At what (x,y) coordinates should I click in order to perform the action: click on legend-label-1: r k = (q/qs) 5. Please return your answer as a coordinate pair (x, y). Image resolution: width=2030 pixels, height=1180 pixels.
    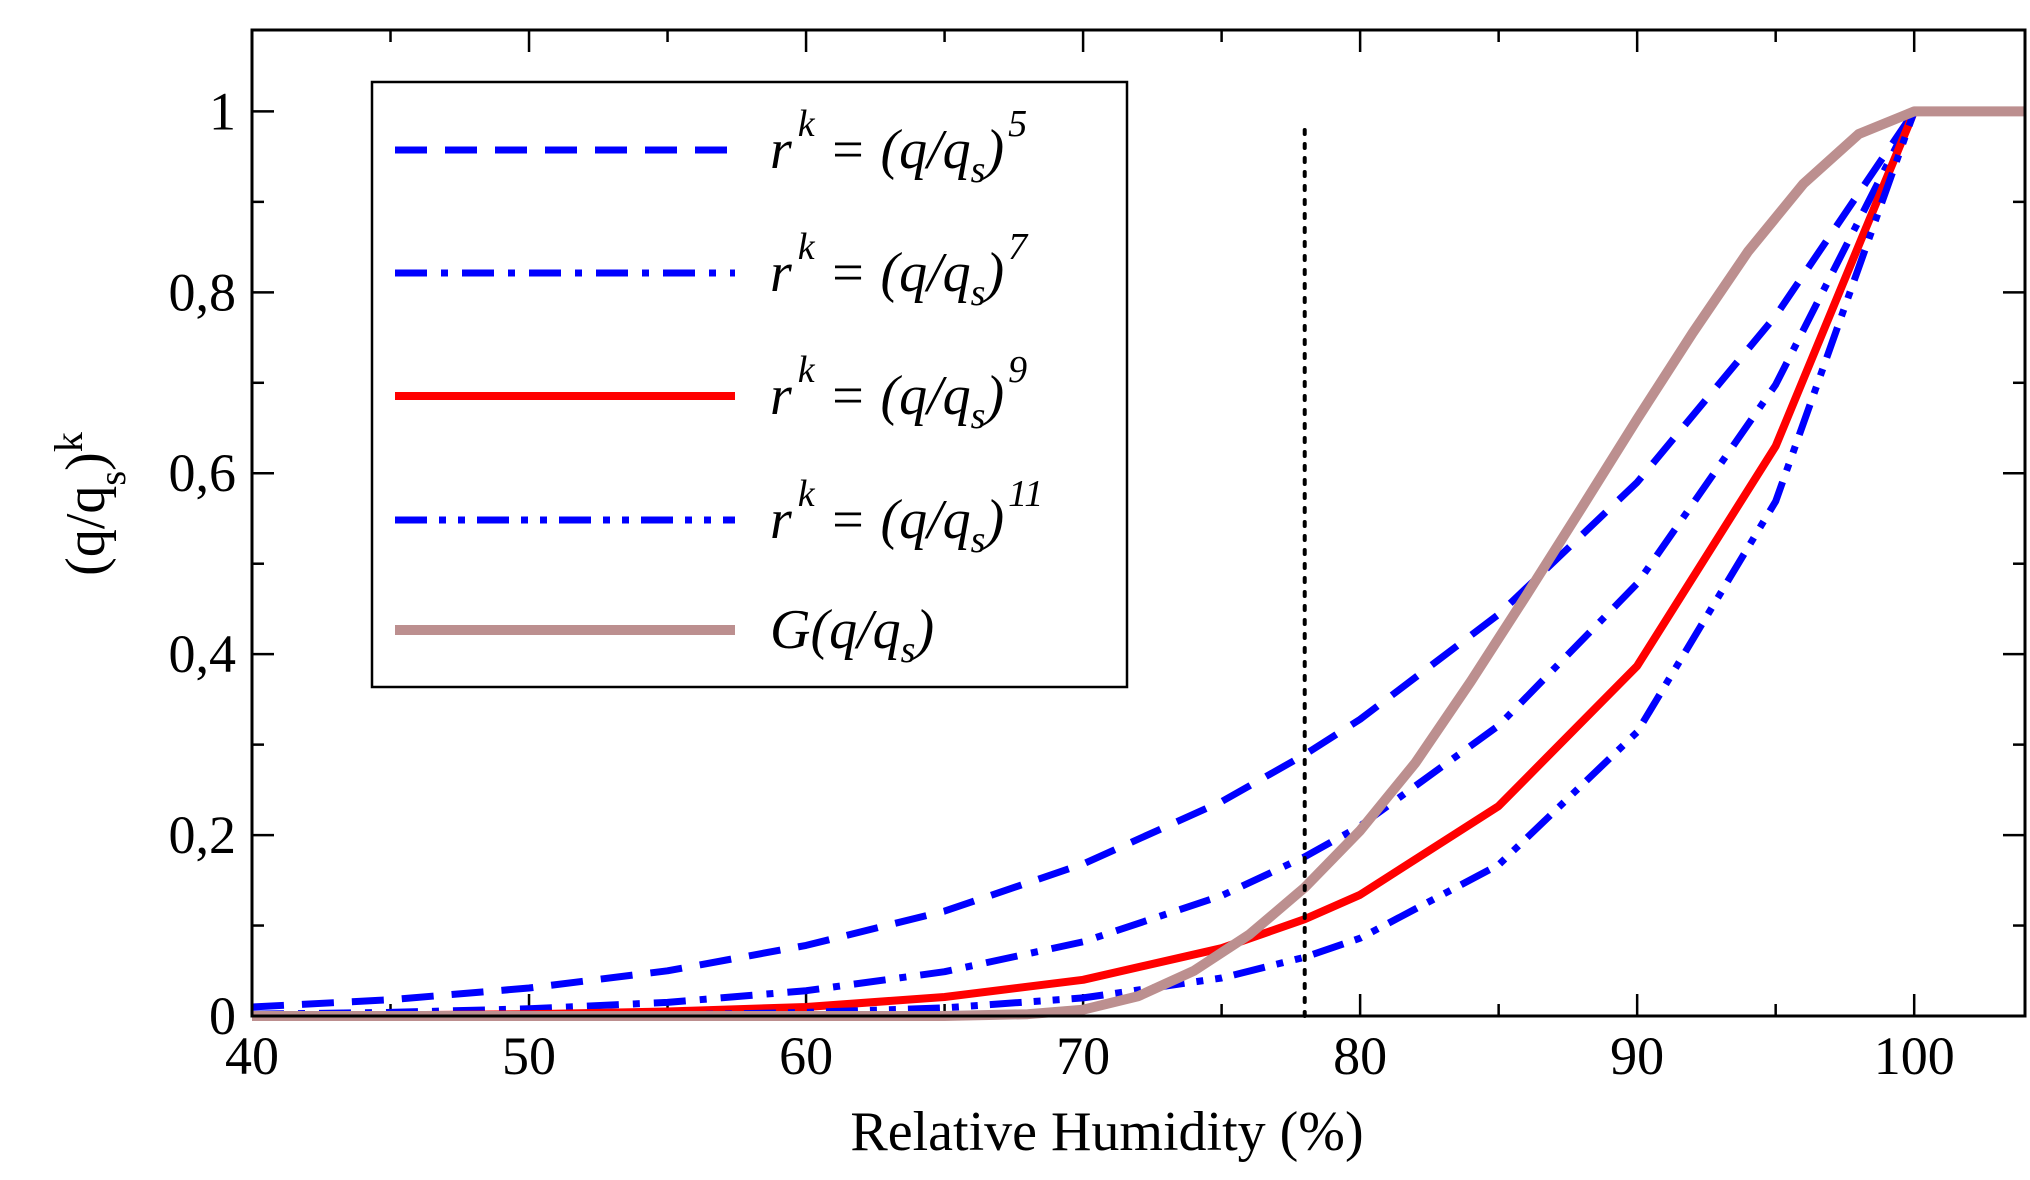
    Looking at the image, I should click on (898, 147).